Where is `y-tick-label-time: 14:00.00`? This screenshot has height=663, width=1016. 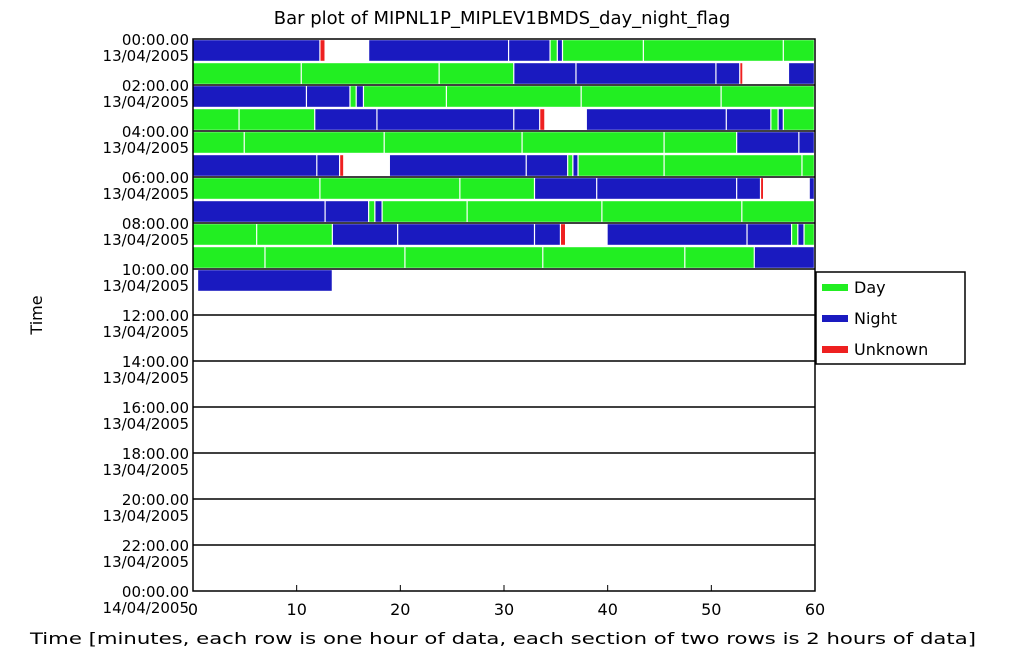
y-tick-label-time: 14:00.00 is located at coordinates (155, 362).